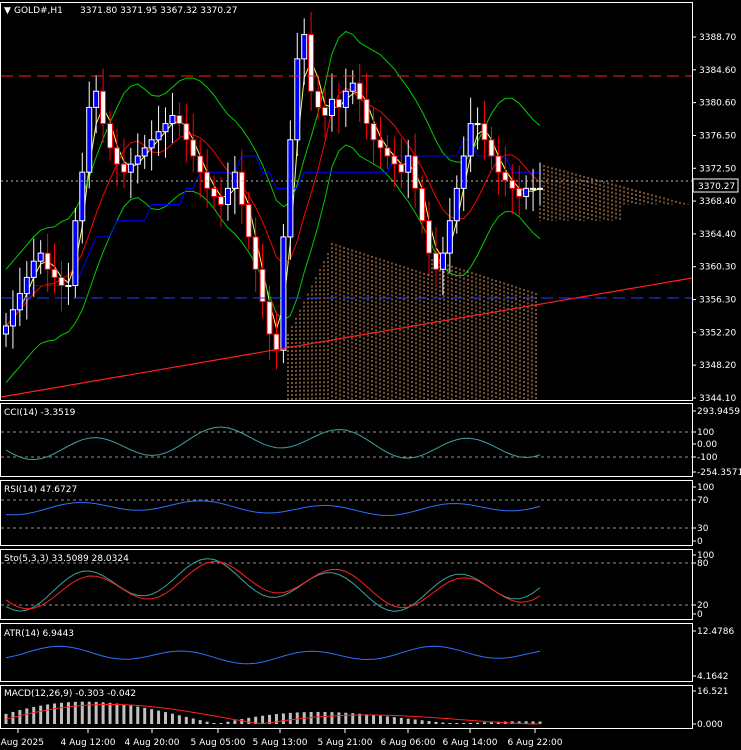 This screenshot has width=741, height=750. Describe the element at coordinates (66, 559) in the screenshot. I see `sto-label: Sto(5,3,3) 33.5089 28.0324` at that location.